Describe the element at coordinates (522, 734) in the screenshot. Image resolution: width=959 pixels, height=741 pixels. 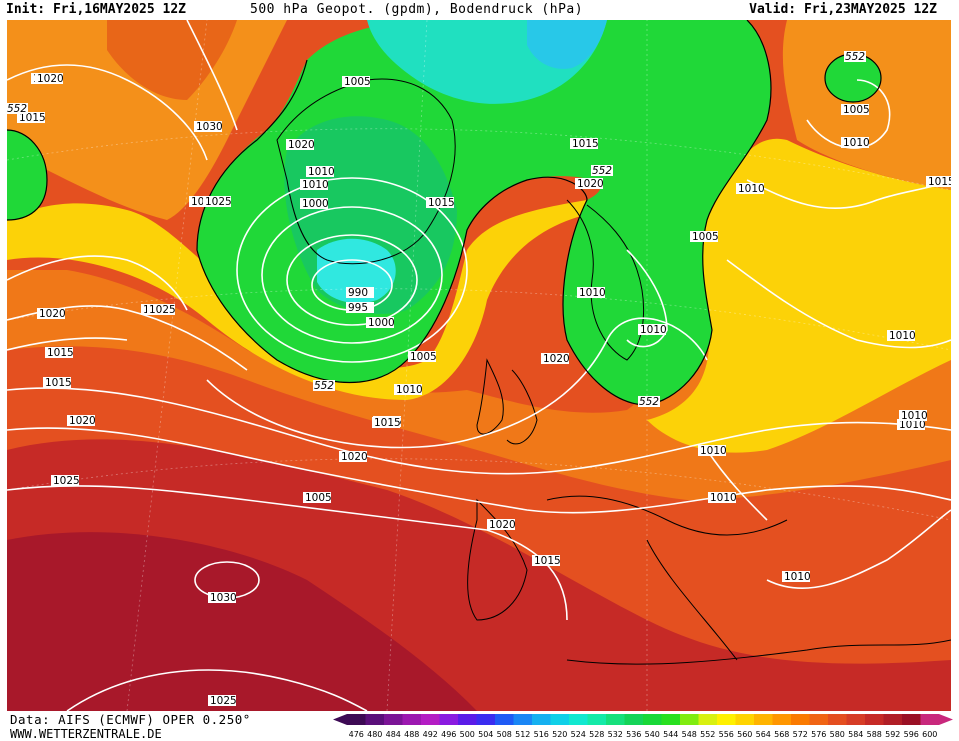
I see `legend-tick-label: 512` at that location.